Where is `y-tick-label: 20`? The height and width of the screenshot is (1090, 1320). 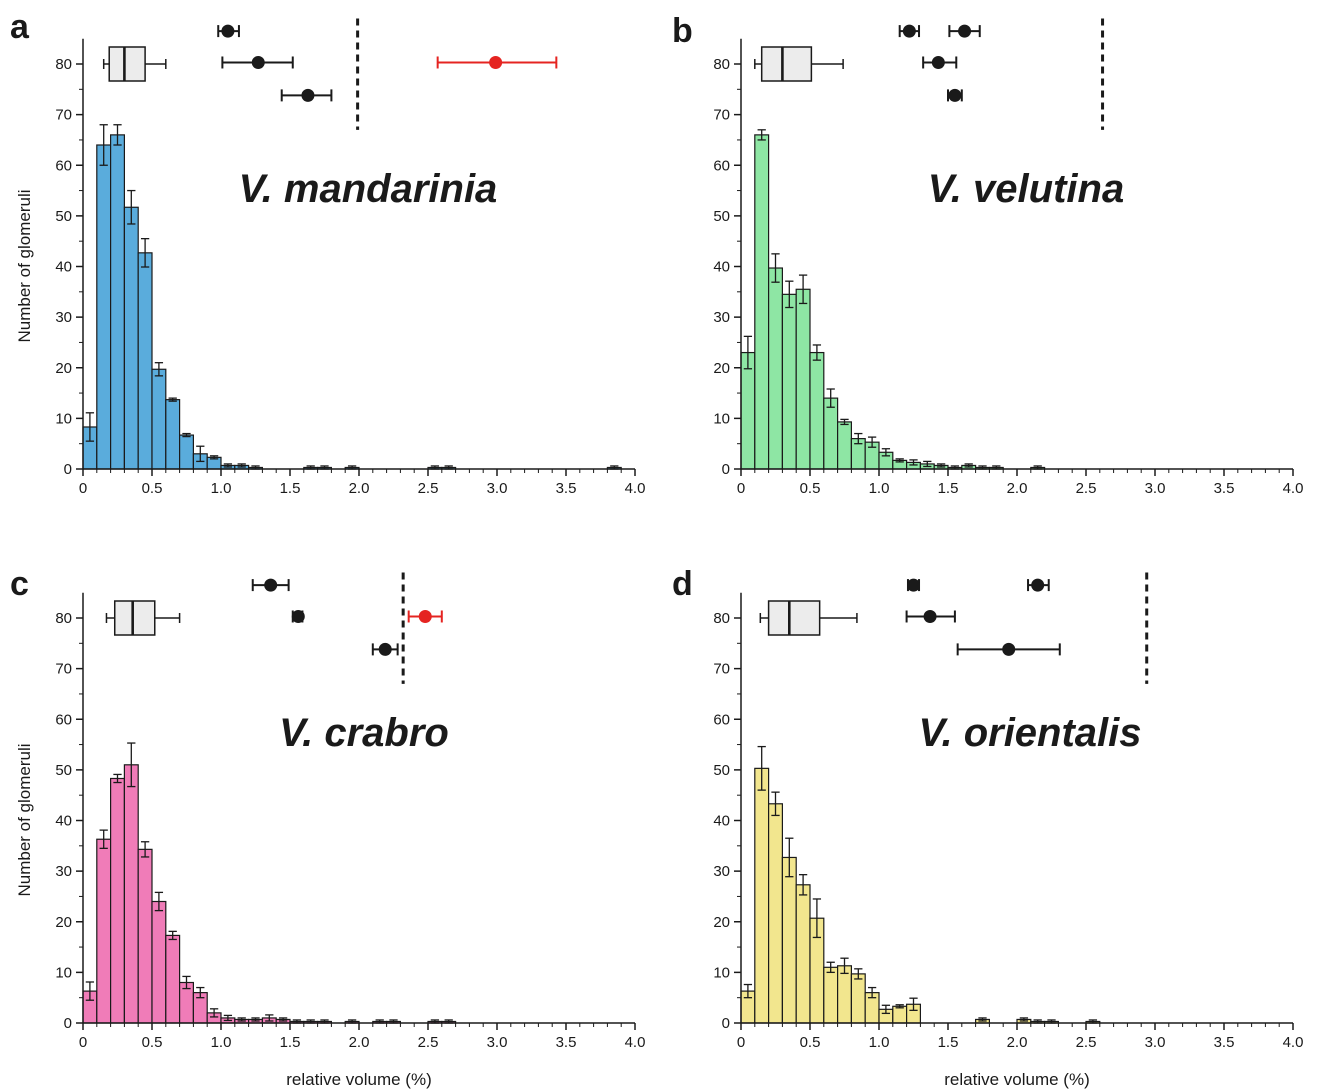
y-tick-label: 20 is located at coordinates (63, 368).